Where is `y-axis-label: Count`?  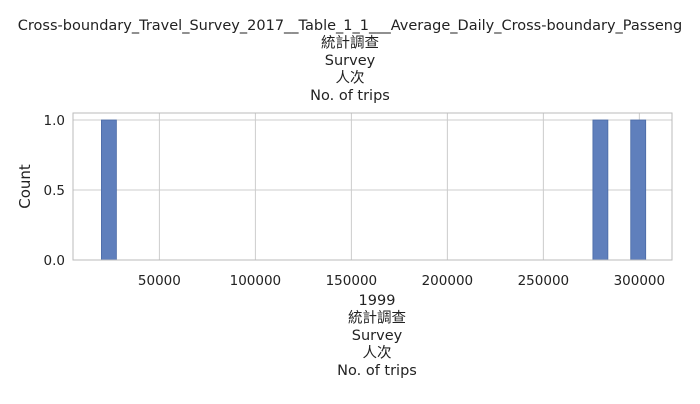
y-axis-label: Count is located at coordinates (25, 186).